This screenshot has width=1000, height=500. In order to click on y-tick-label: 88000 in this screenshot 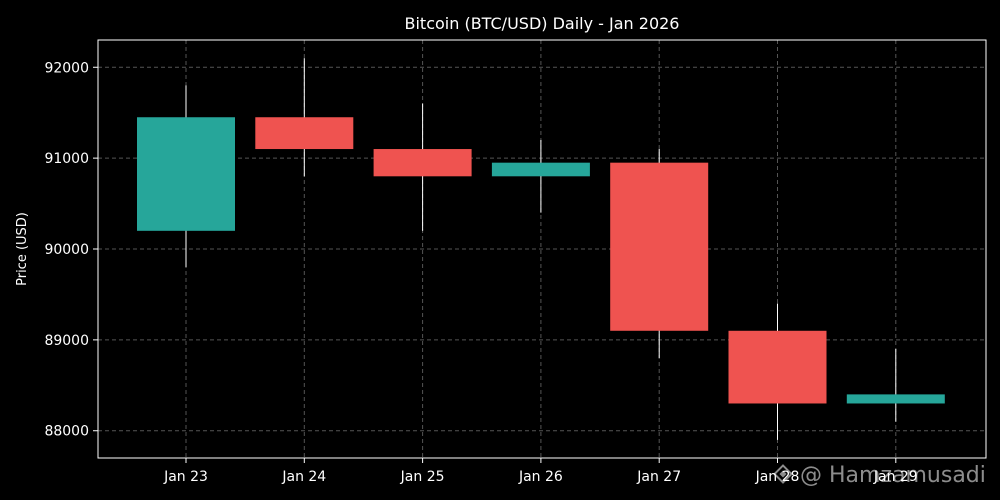, I will do `click(66, 432)`.